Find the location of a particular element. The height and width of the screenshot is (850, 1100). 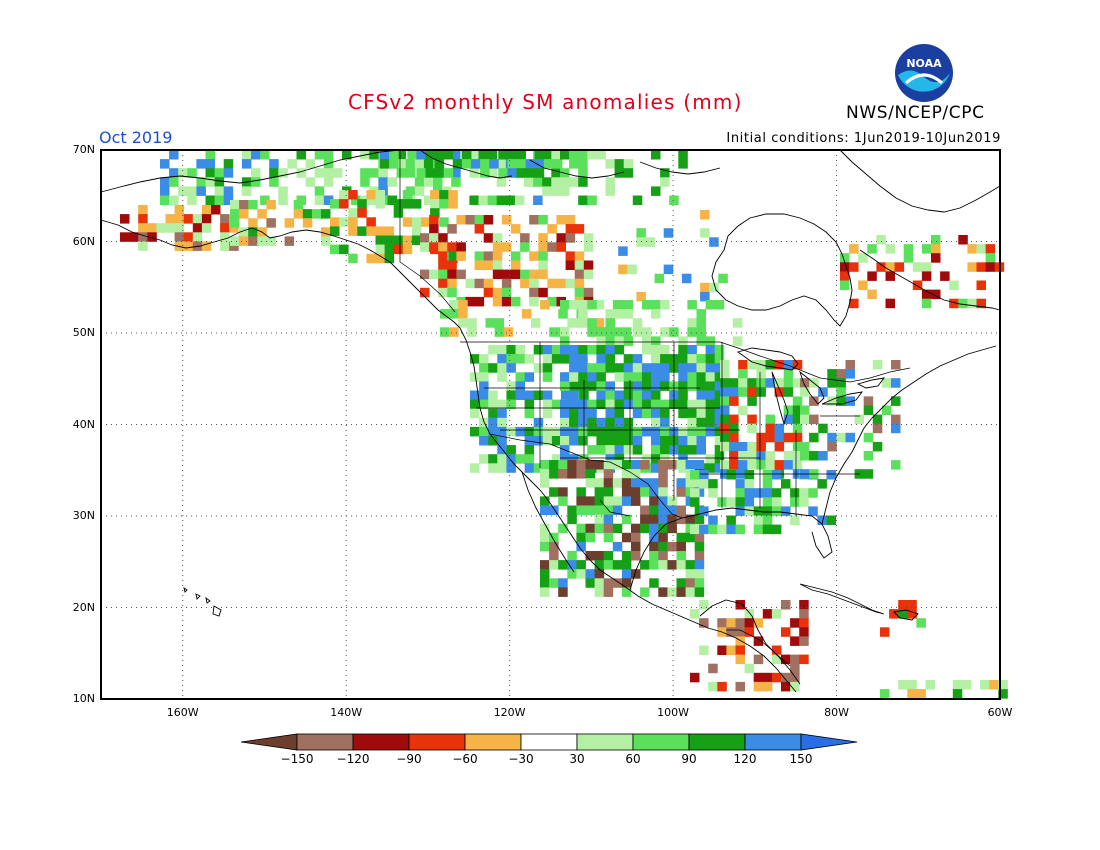

colorbar-tick-label: 30 is located at coordinates (577, 759).